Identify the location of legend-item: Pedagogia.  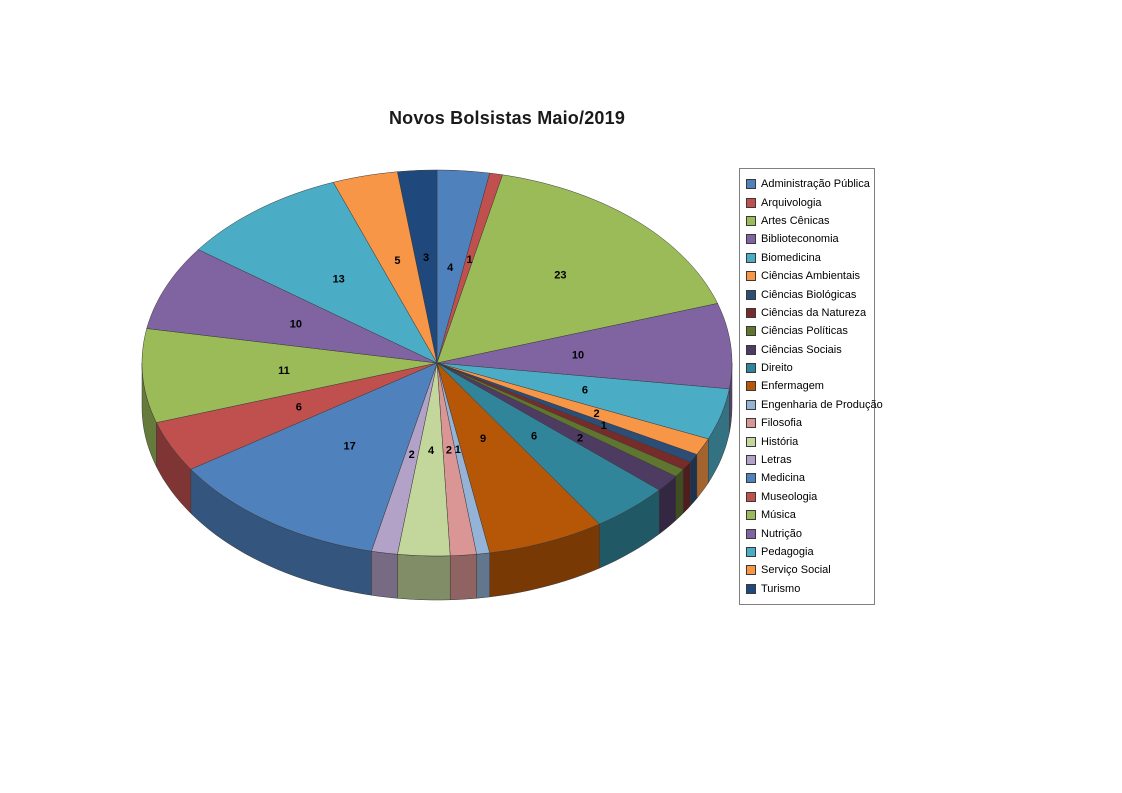
(808, 552).